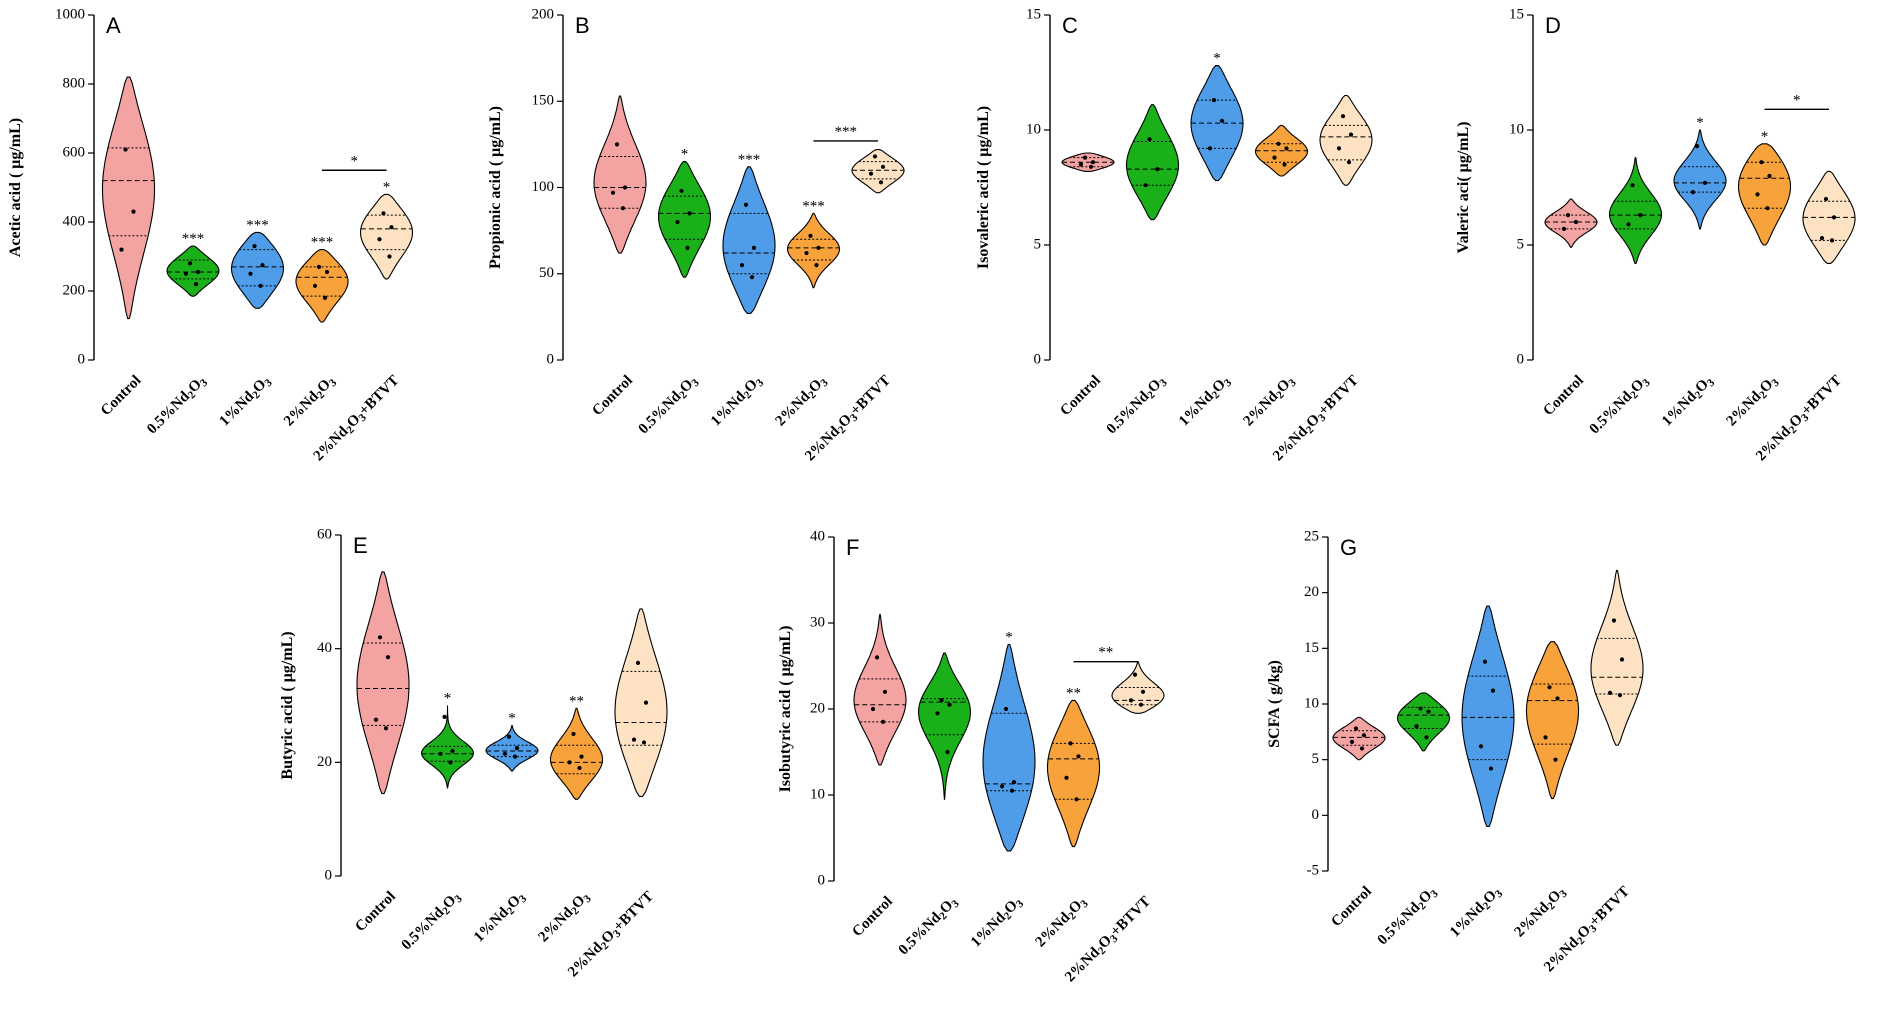 The width and height of the screenshot is (1902, 1014). What do you see at coordinates (360, 545) in the screenshot?
I see `panel-label: E` at bounding box center [360, 545].